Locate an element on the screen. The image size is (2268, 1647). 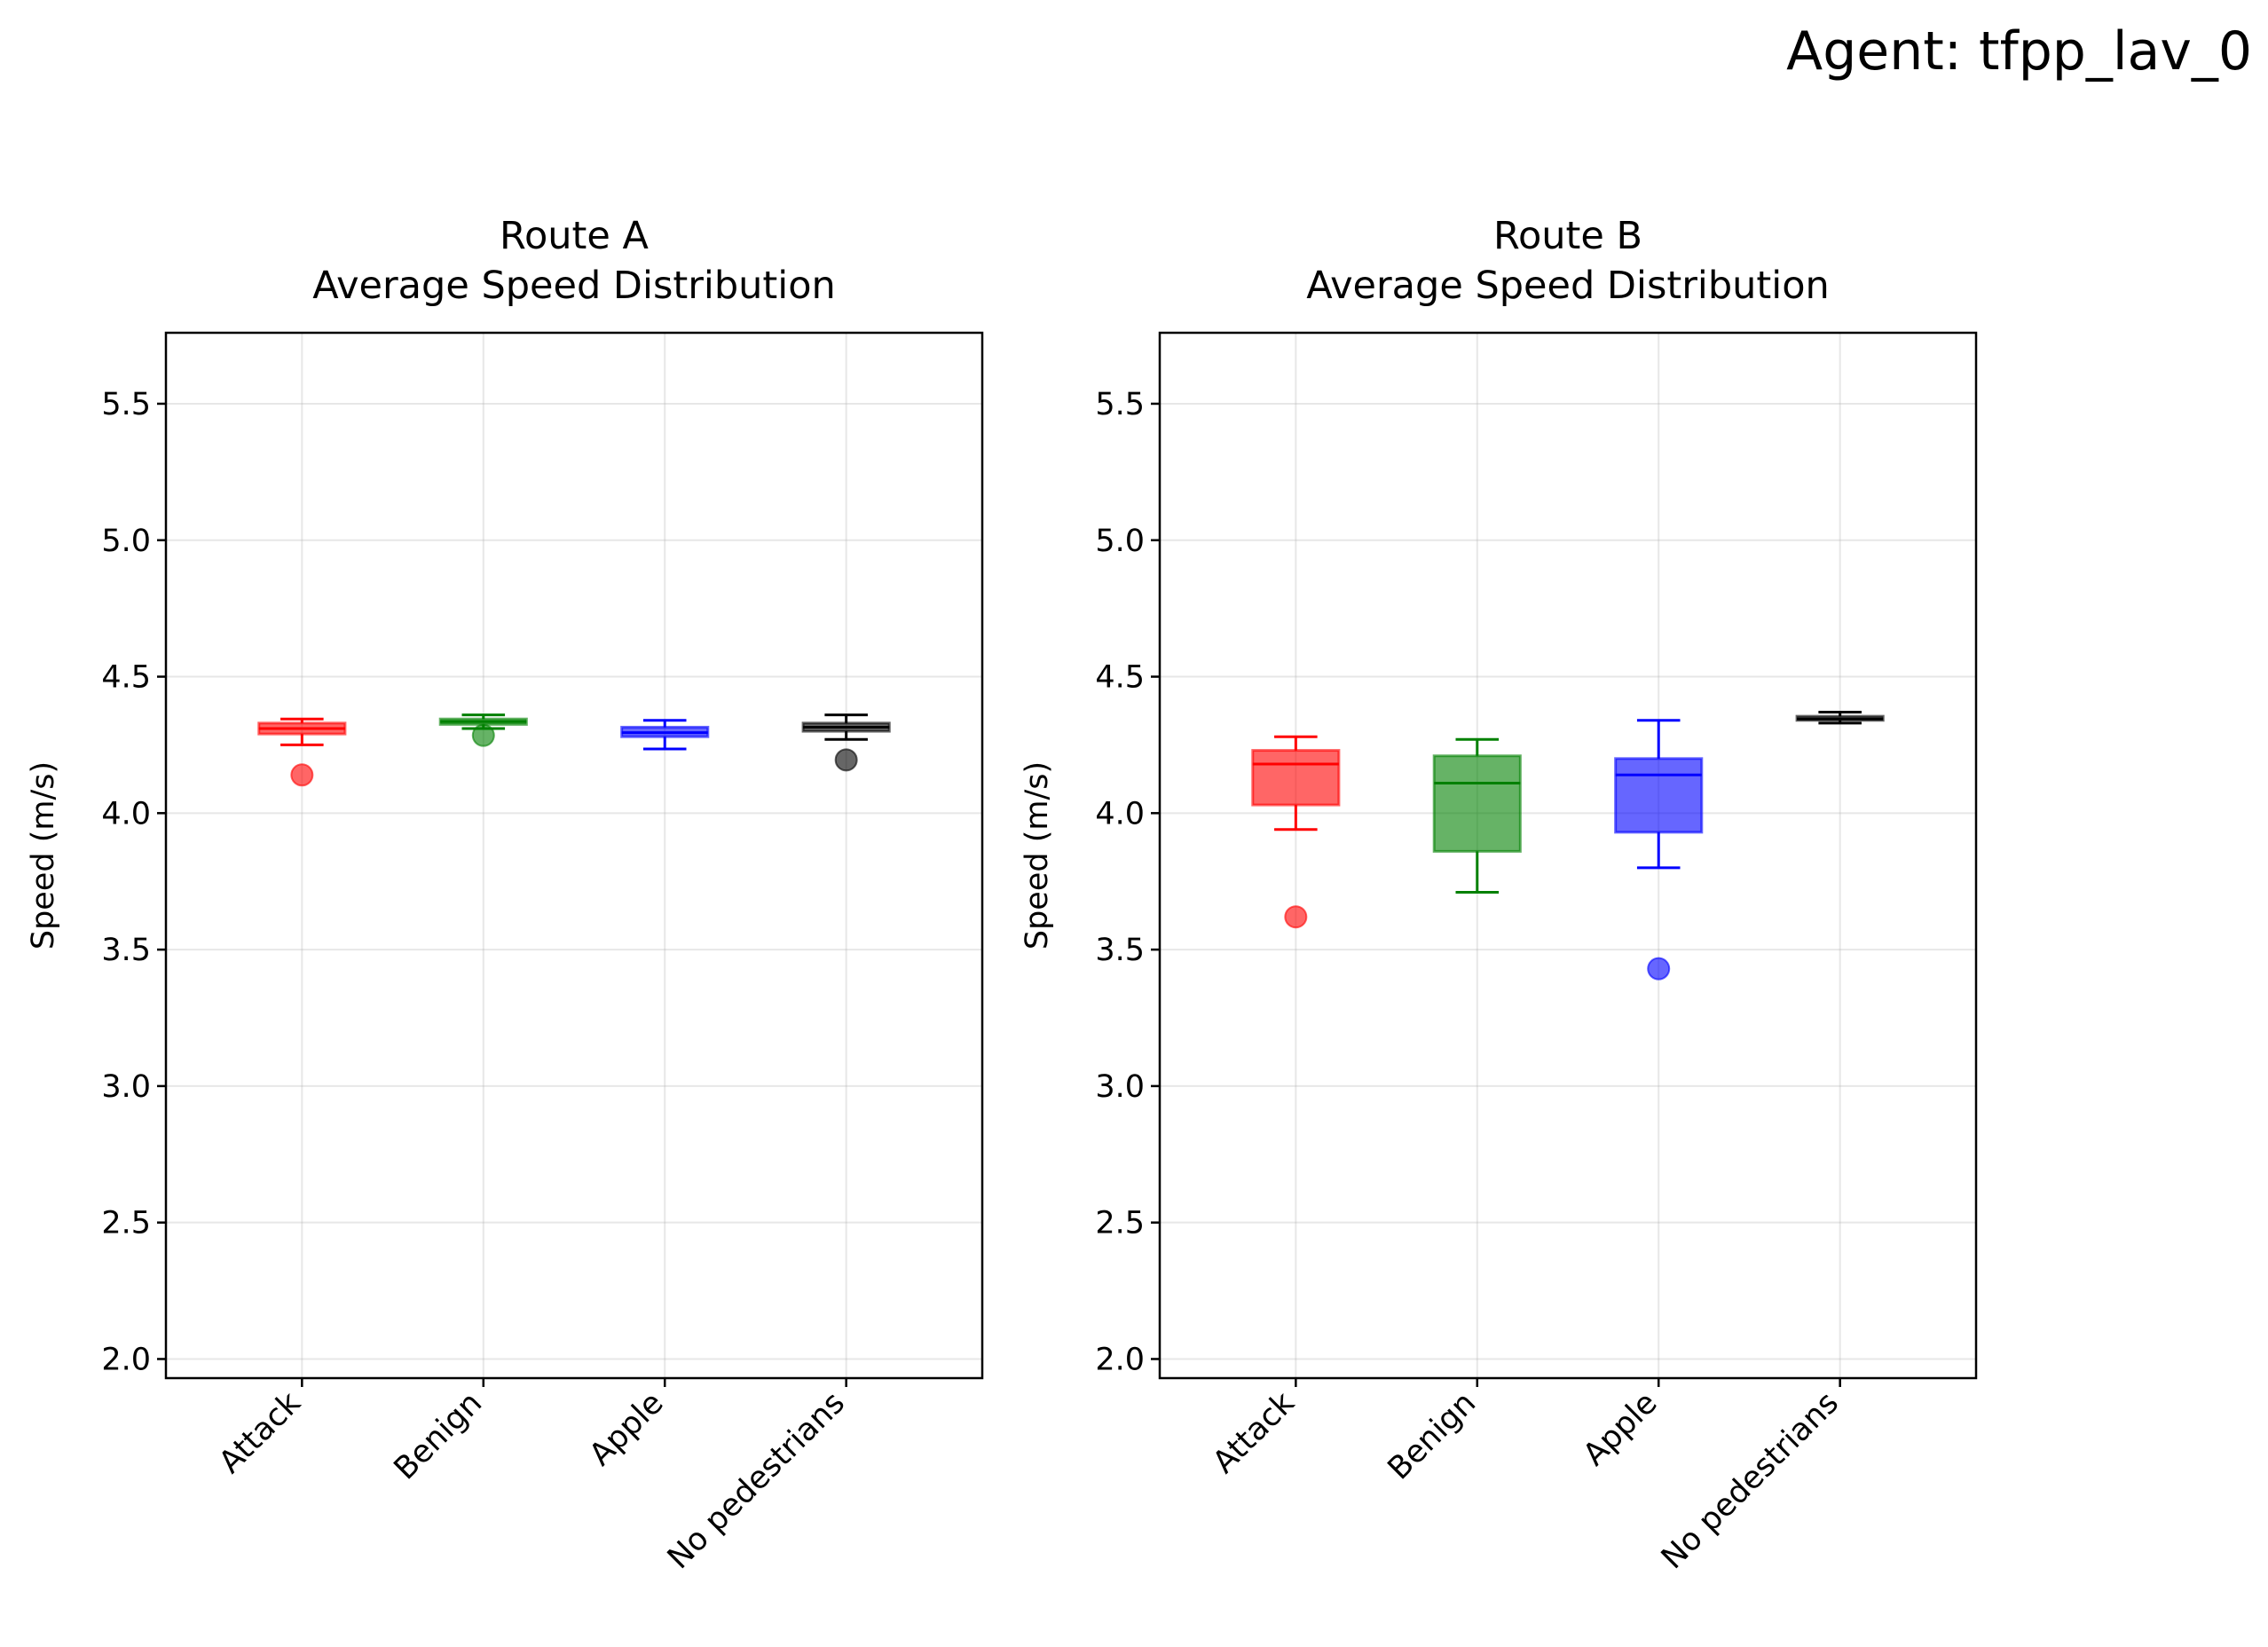
panel-title: Route B Average Speed Distribution is located at coordinates (1568, 261).